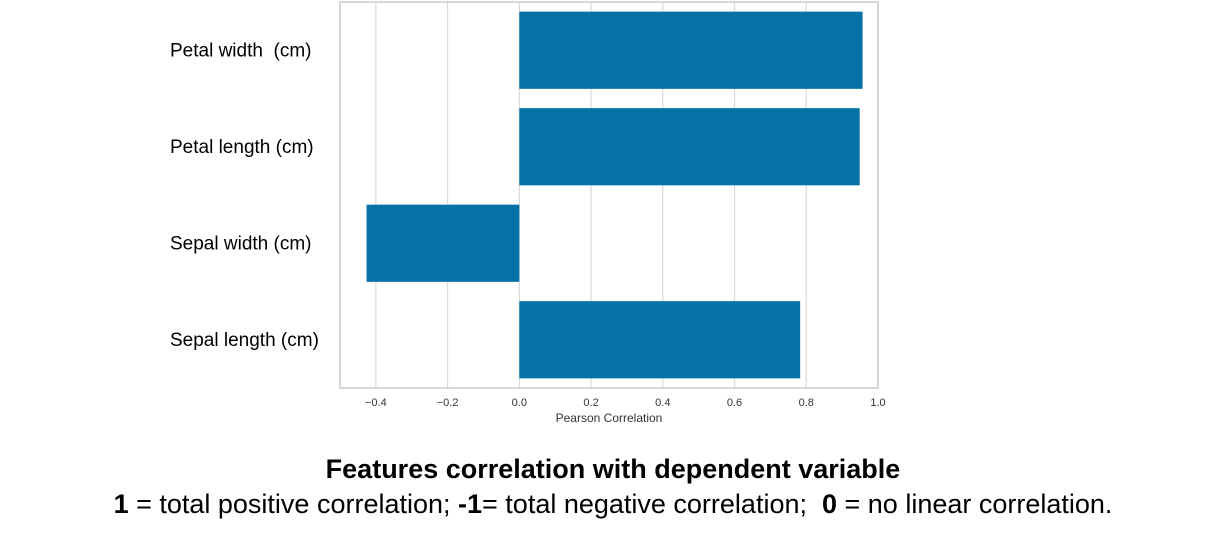  What do you see at coordinates (293, 504) in the screenshot?
I see `caption-note-text: = total positive correlation;` at bounding box center [293, 504].